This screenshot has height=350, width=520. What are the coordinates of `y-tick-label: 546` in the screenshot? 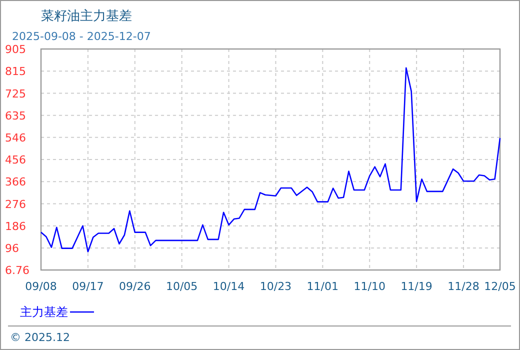 It's located at (15, 137).